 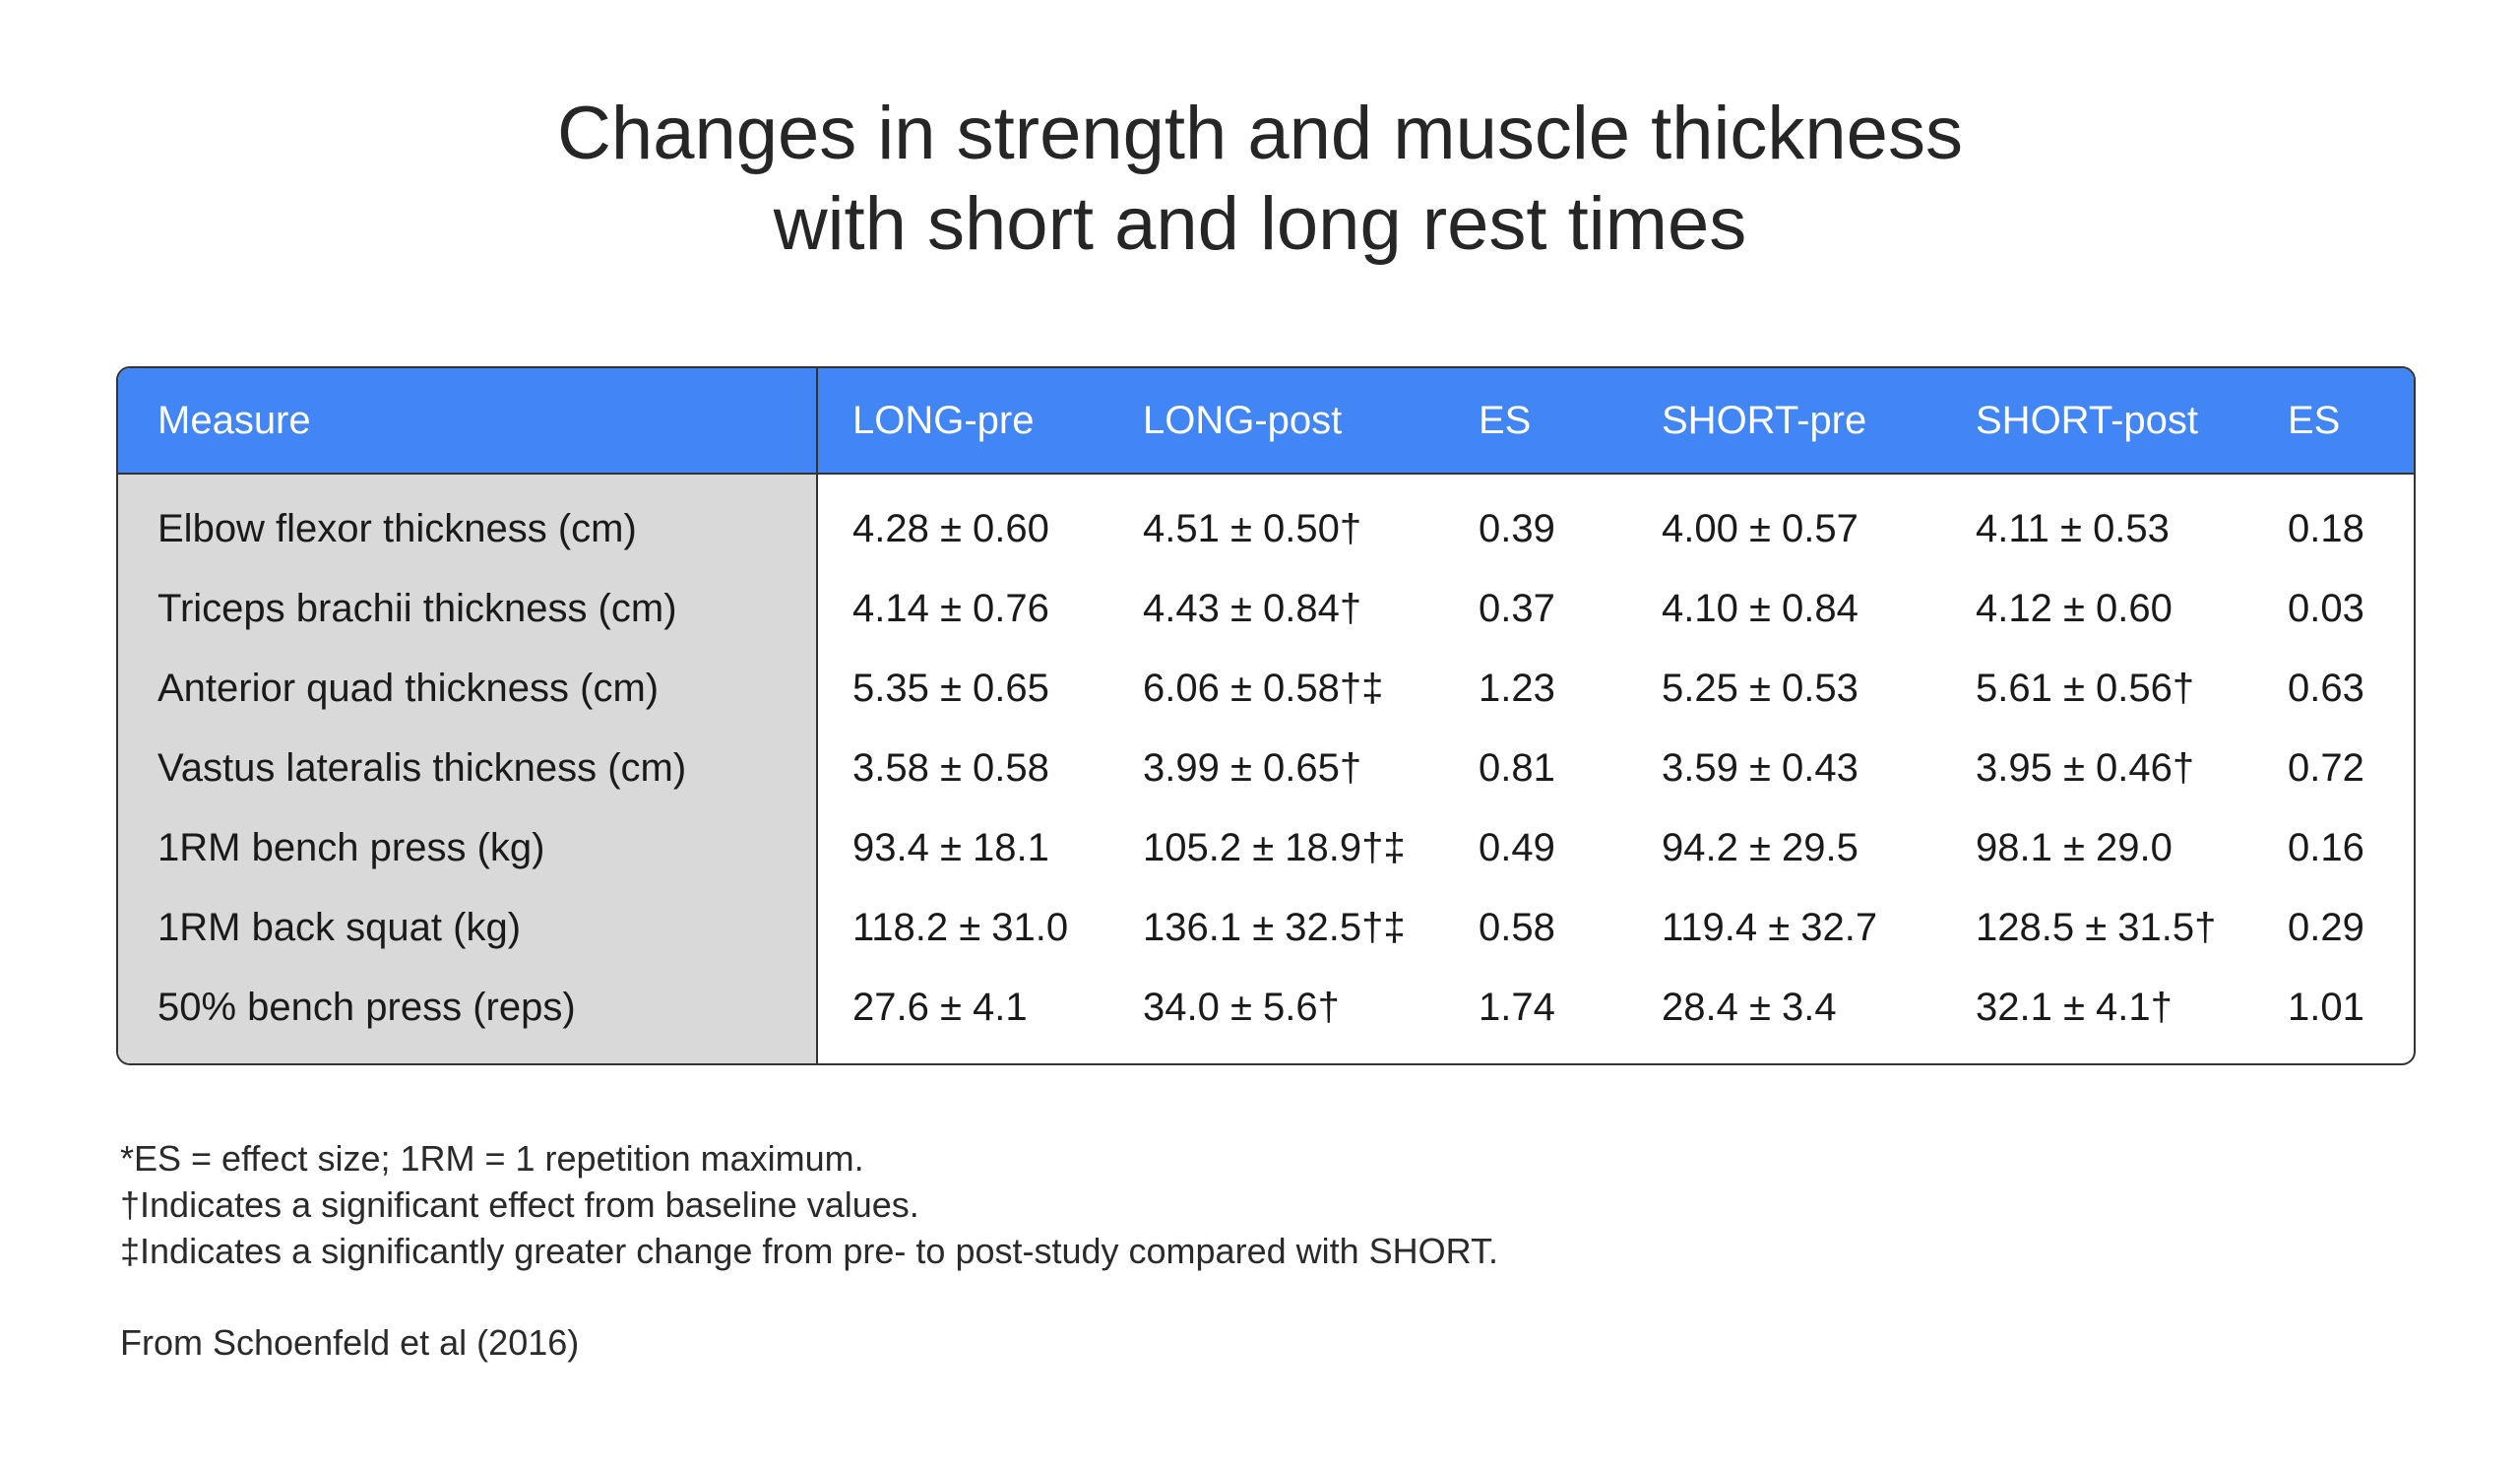 What do you see at coordinates (350, 1343) in the screenshot?
I see `source-citation: From Schoenfeld et al (2016)` at bounding box center [350, 1343].